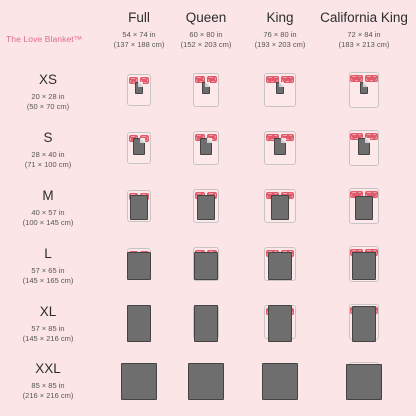 The width and height of the screenshot is (416, 416). I want to click on brand-name: The Love Blanket™, so click(44, 39).